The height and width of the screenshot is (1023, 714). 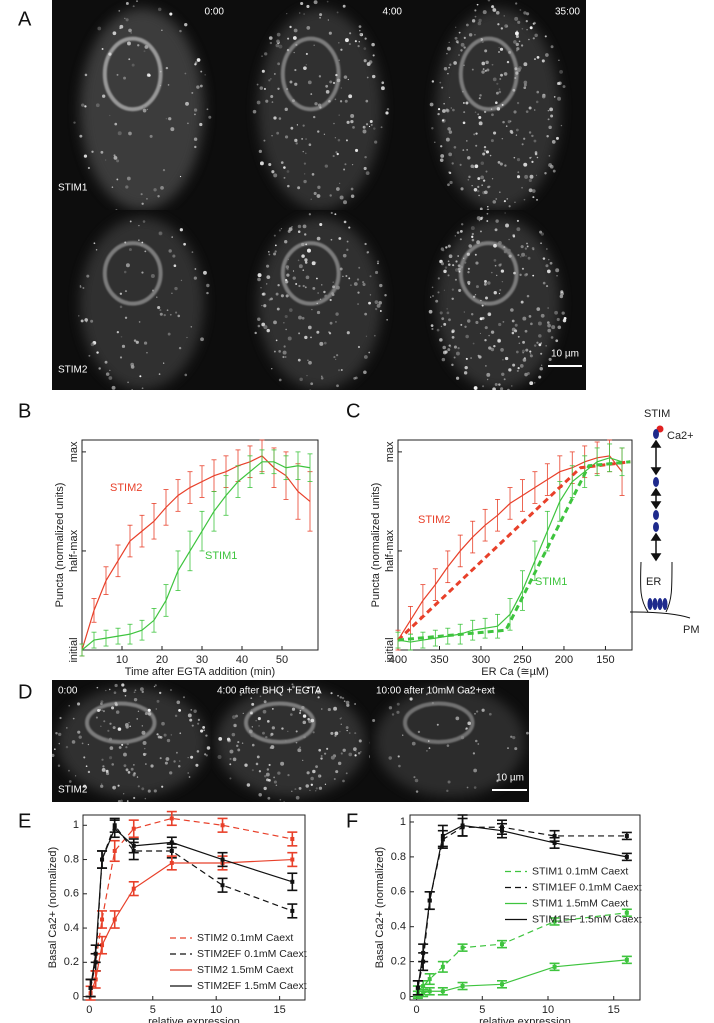 What do you see at coordinates (660, 615) in the screenshot?
I see `plasma-membrane` at bounding box center [660, 615].